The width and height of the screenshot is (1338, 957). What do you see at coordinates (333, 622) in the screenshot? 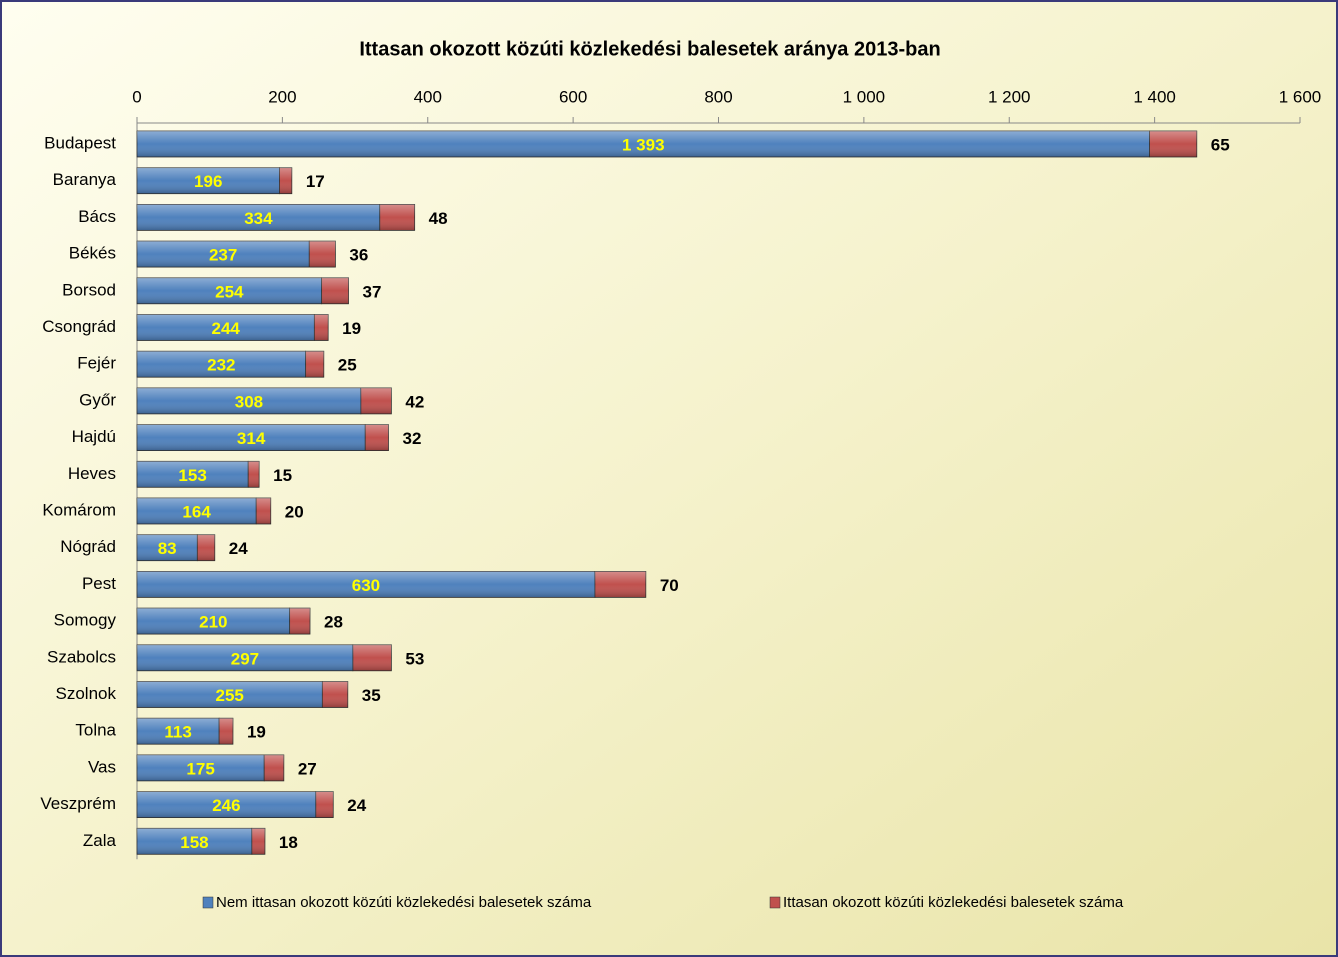
I see `data-label: 28` at bounding box center [333, 622].